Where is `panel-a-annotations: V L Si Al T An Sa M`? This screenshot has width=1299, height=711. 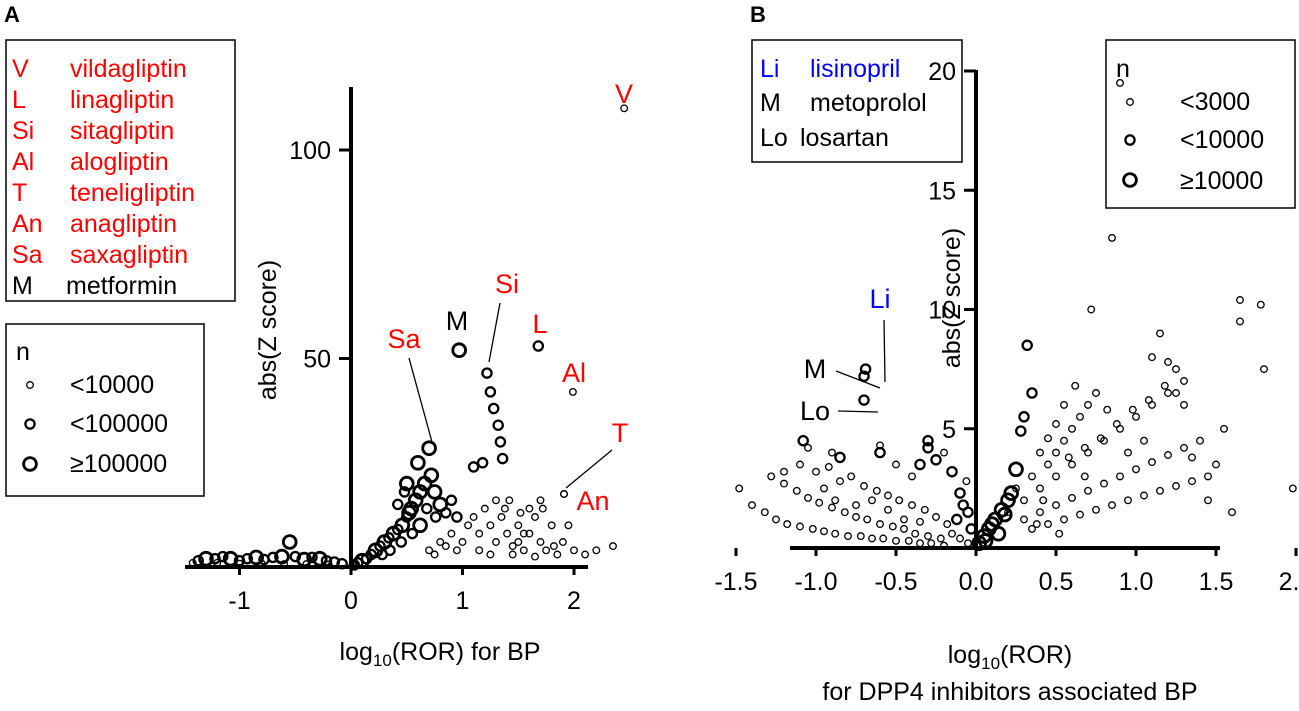
panel-a-annotations: V L Si Al T An Sa M is located at coordinates (510, 297).